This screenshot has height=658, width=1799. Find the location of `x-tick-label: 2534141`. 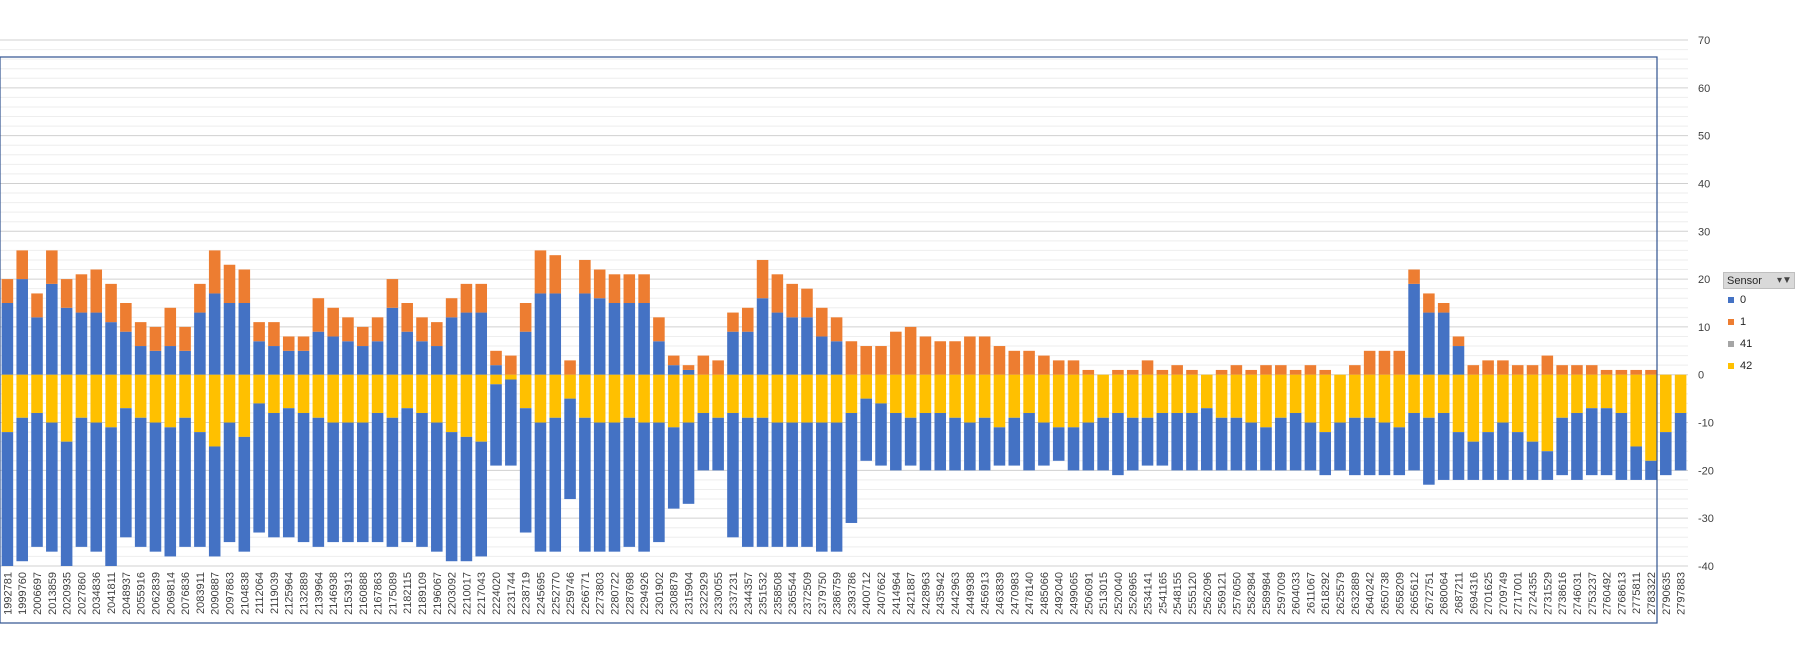

x-tick-label: 2534141 is located at coordinates (1149, 593).